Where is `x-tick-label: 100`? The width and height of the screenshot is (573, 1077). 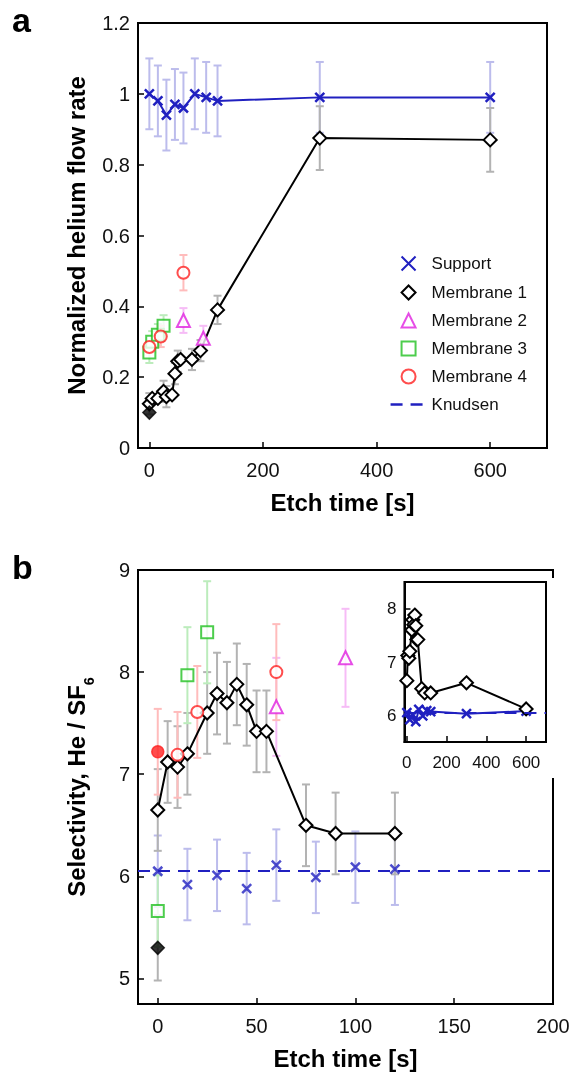
x-tick-label: 100 is located at coordinates (355, 1026).